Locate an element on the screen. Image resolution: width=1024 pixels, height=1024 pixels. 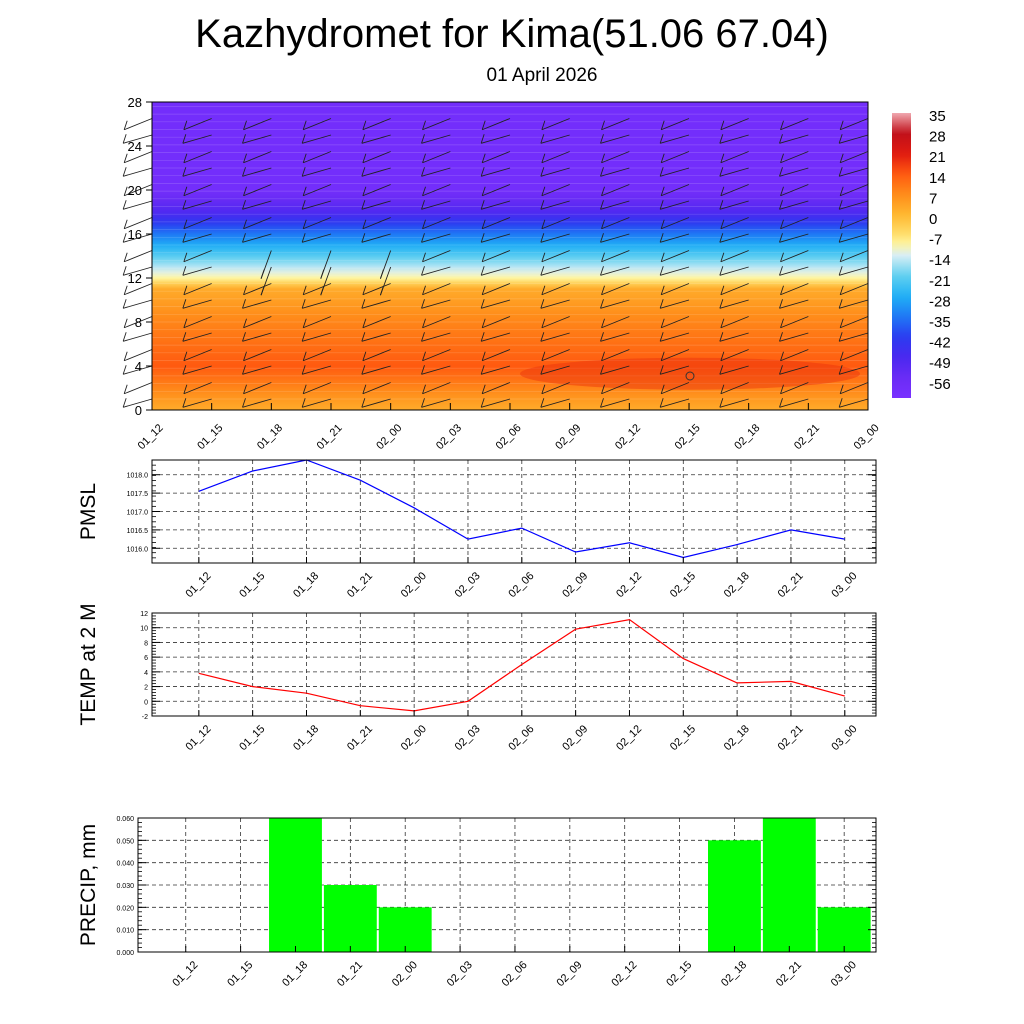
x-tick-label: 02_12 is located at coordinates (629, 738).